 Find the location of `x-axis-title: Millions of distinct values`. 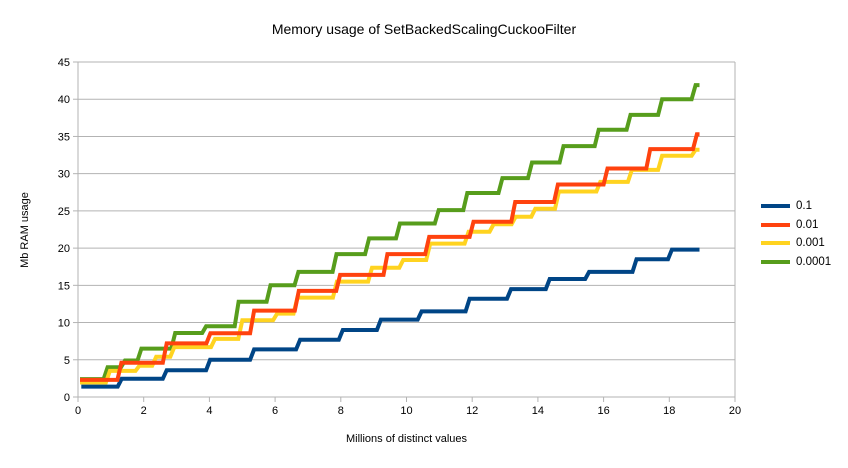

x-axis-title: Millions of distinct values is located at coordinates (406, 439).